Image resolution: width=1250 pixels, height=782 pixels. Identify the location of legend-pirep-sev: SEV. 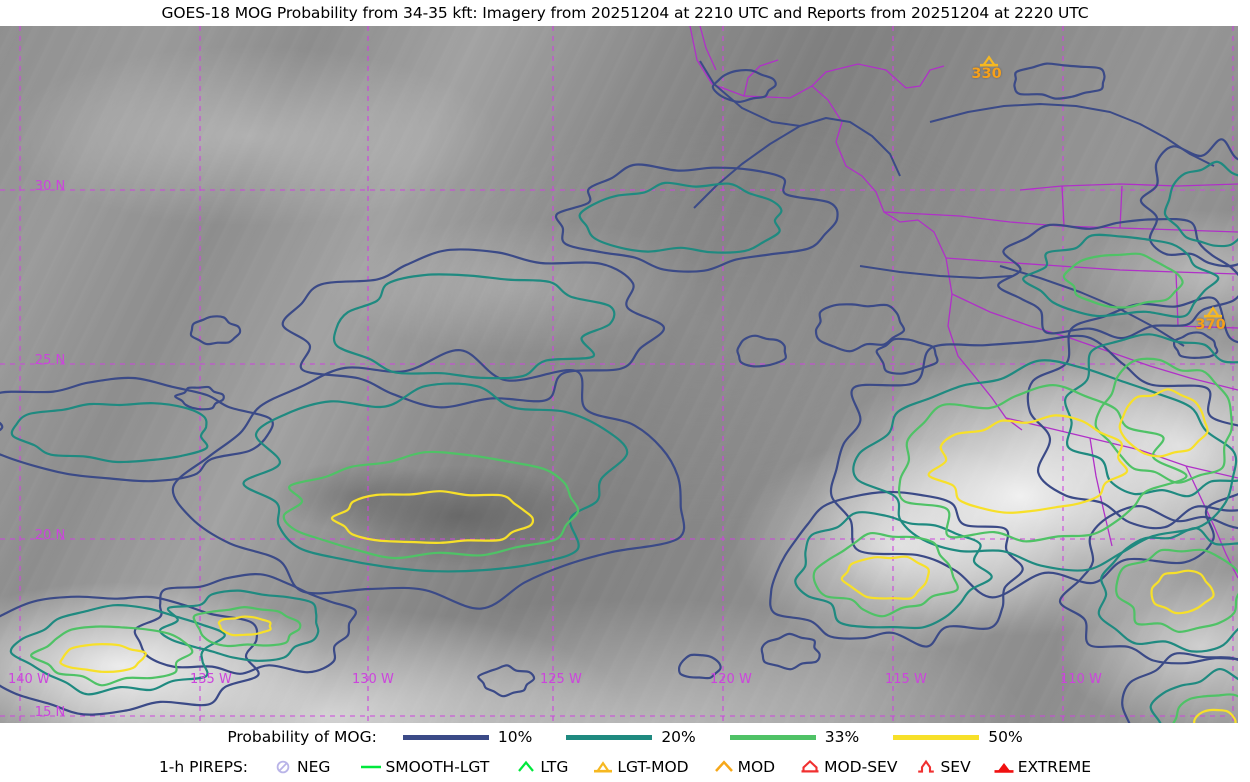
(943, 766).